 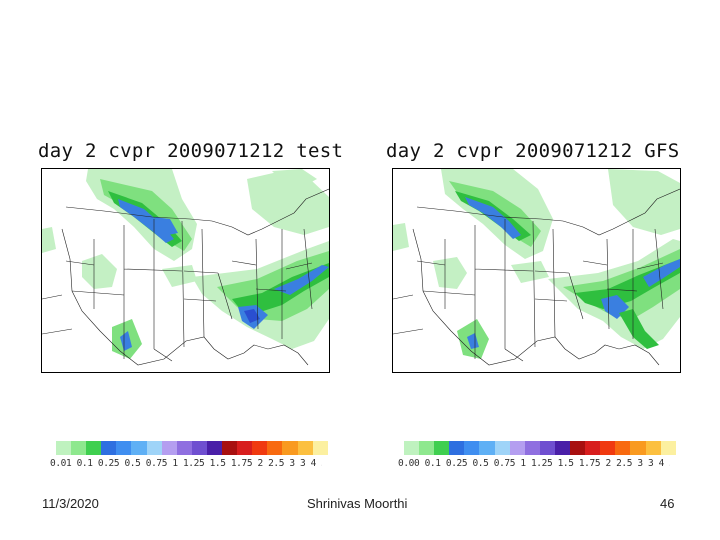 What do you see at coordinates (191, 151) in the screenshot?
I see `map-title-test: day 2 cvpr 2009071212 test` at bounding box center [191, 151].